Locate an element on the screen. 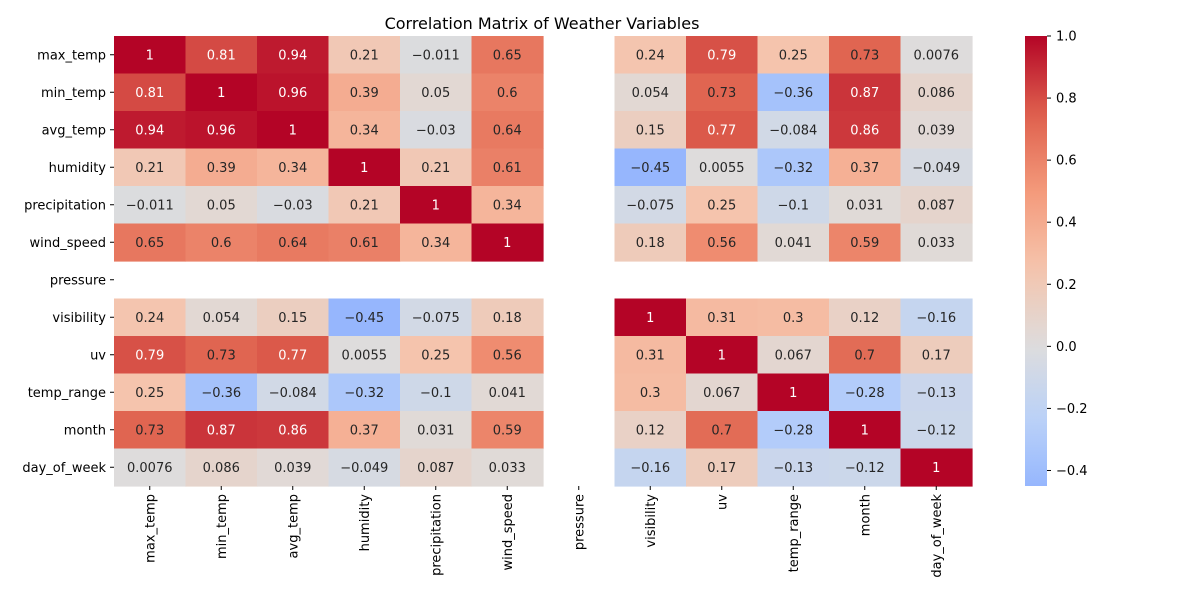  cell-value-label: −0.03 is located at coordinates (436, 130).